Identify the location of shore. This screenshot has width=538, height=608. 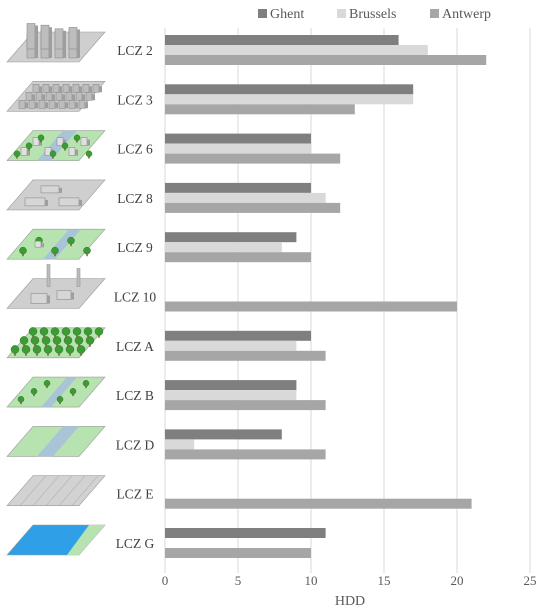
(86, 540).